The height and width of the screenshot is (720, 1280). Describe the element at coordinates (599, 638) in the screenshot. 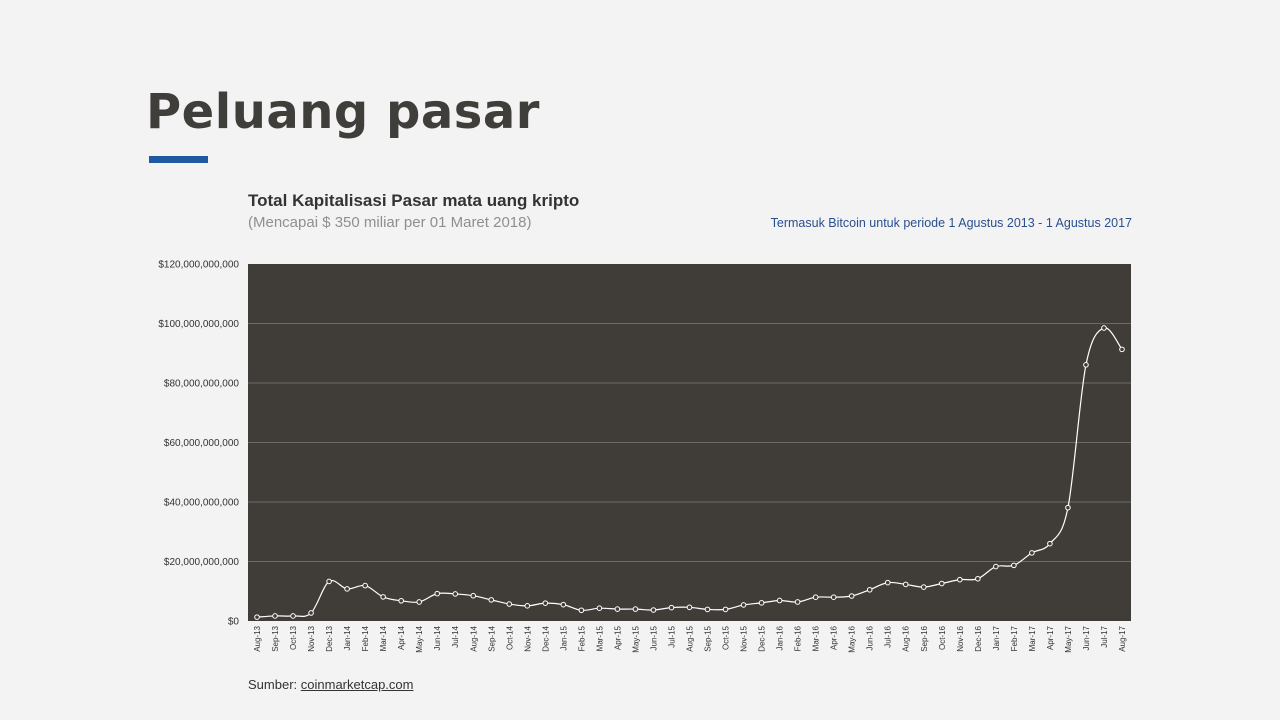

I see `x-tick-label: Mar-15` at that location.